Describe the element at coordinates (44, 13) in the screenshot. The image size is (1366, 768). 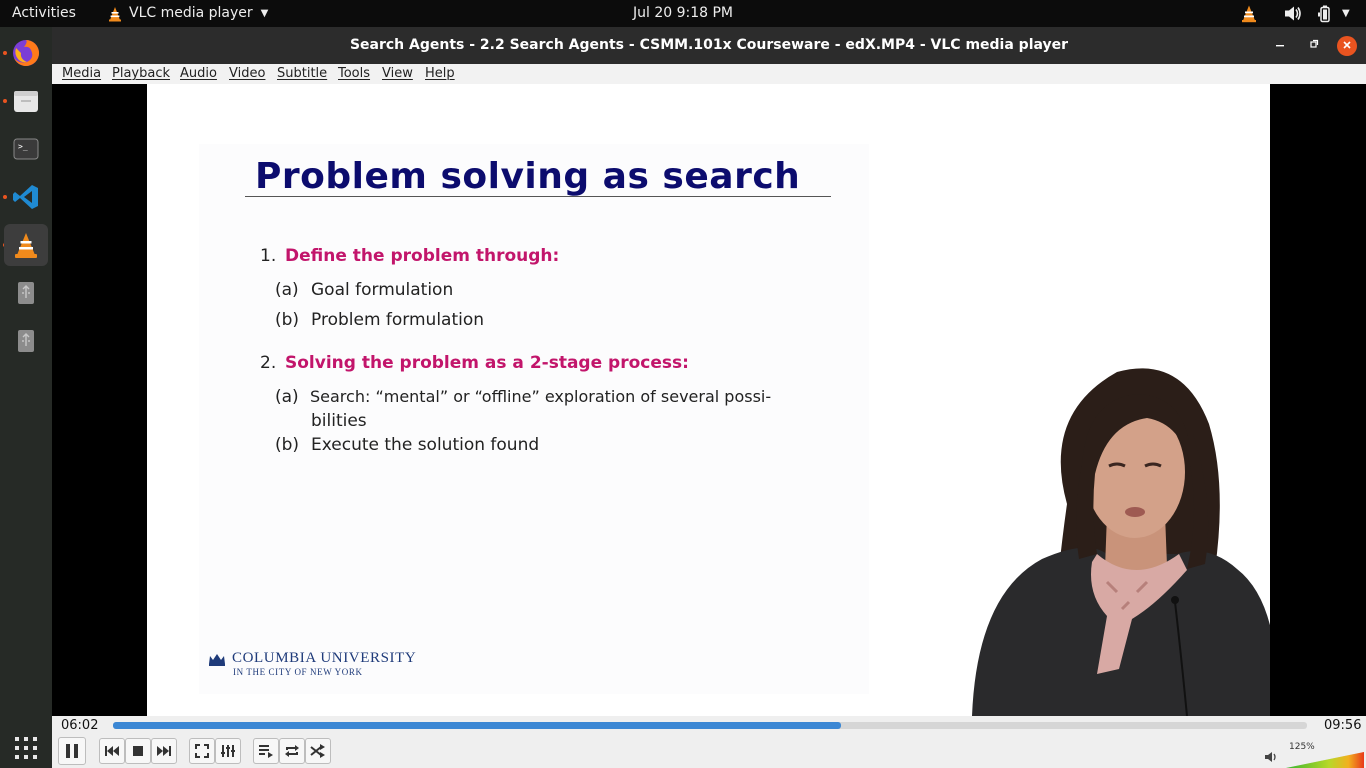
I see `activities-button: Activities` at that location.